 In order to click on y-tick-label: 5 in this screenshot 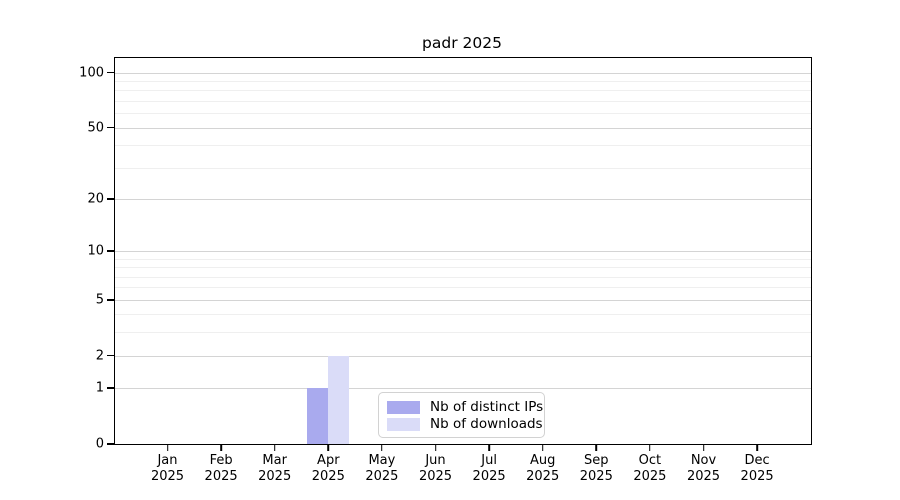, I will do `click(99, 300)`.